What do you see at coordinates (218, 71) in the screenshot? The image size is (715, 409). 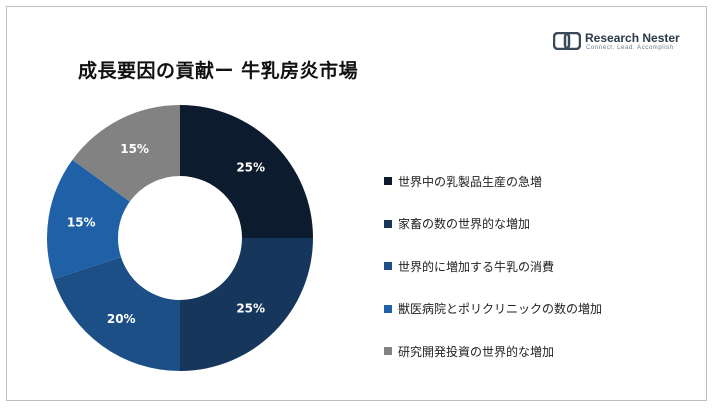 I see `chart-title: 成長要因の貢献ー 牛乳房炎市場` at bounding box center [218, 71].